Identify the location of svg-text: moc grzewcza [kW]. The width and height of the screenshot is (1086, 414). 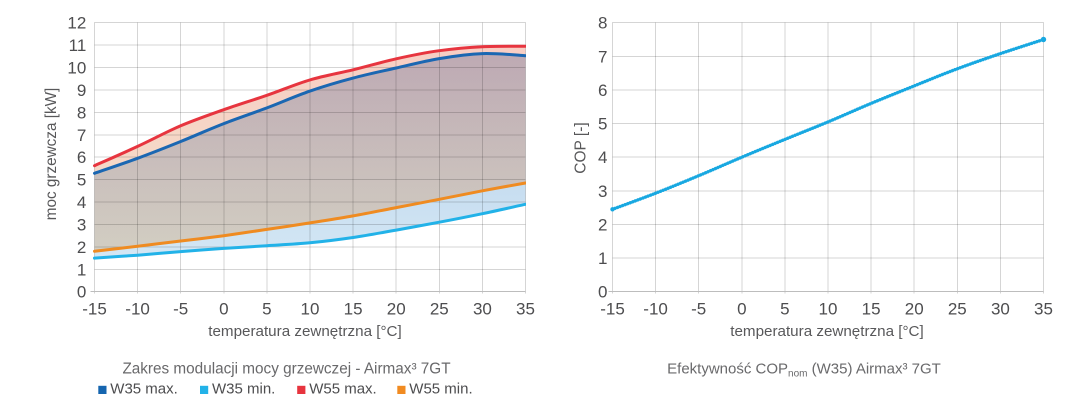
(51, 154).